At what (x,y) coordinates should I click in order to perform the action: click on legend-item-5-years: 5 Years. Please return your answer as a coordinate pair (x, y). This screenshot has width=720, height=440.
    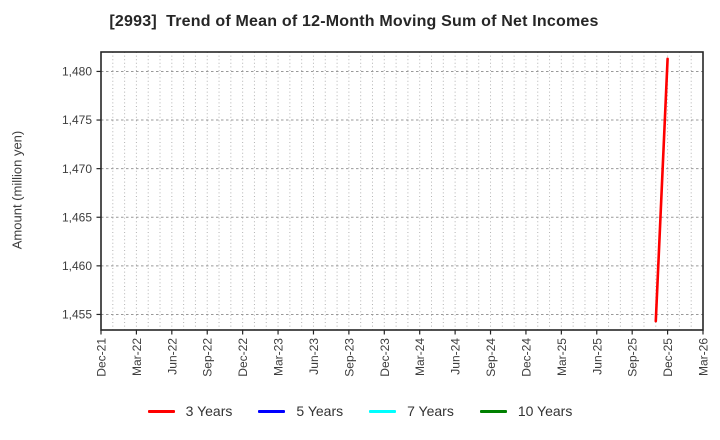
    Looking at the image, I should click on (300, 411).